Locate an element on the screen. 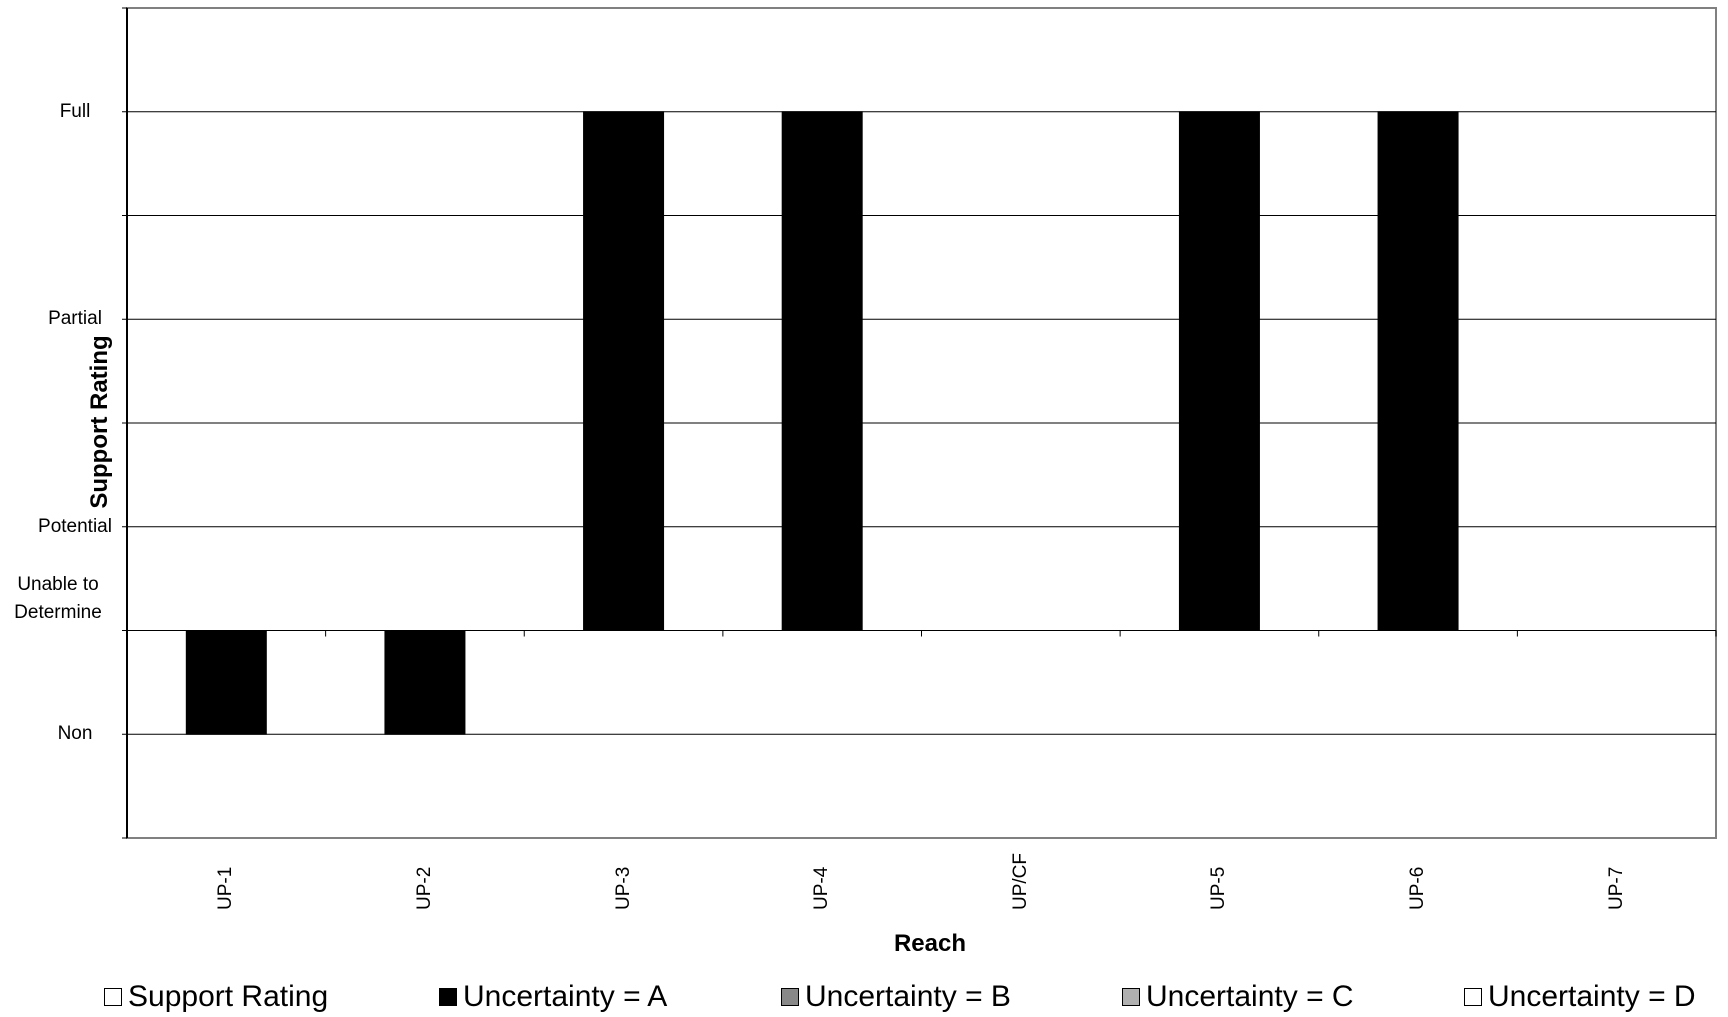  legend-label: Uncertainty = C is located at coordinates (1250, 996).